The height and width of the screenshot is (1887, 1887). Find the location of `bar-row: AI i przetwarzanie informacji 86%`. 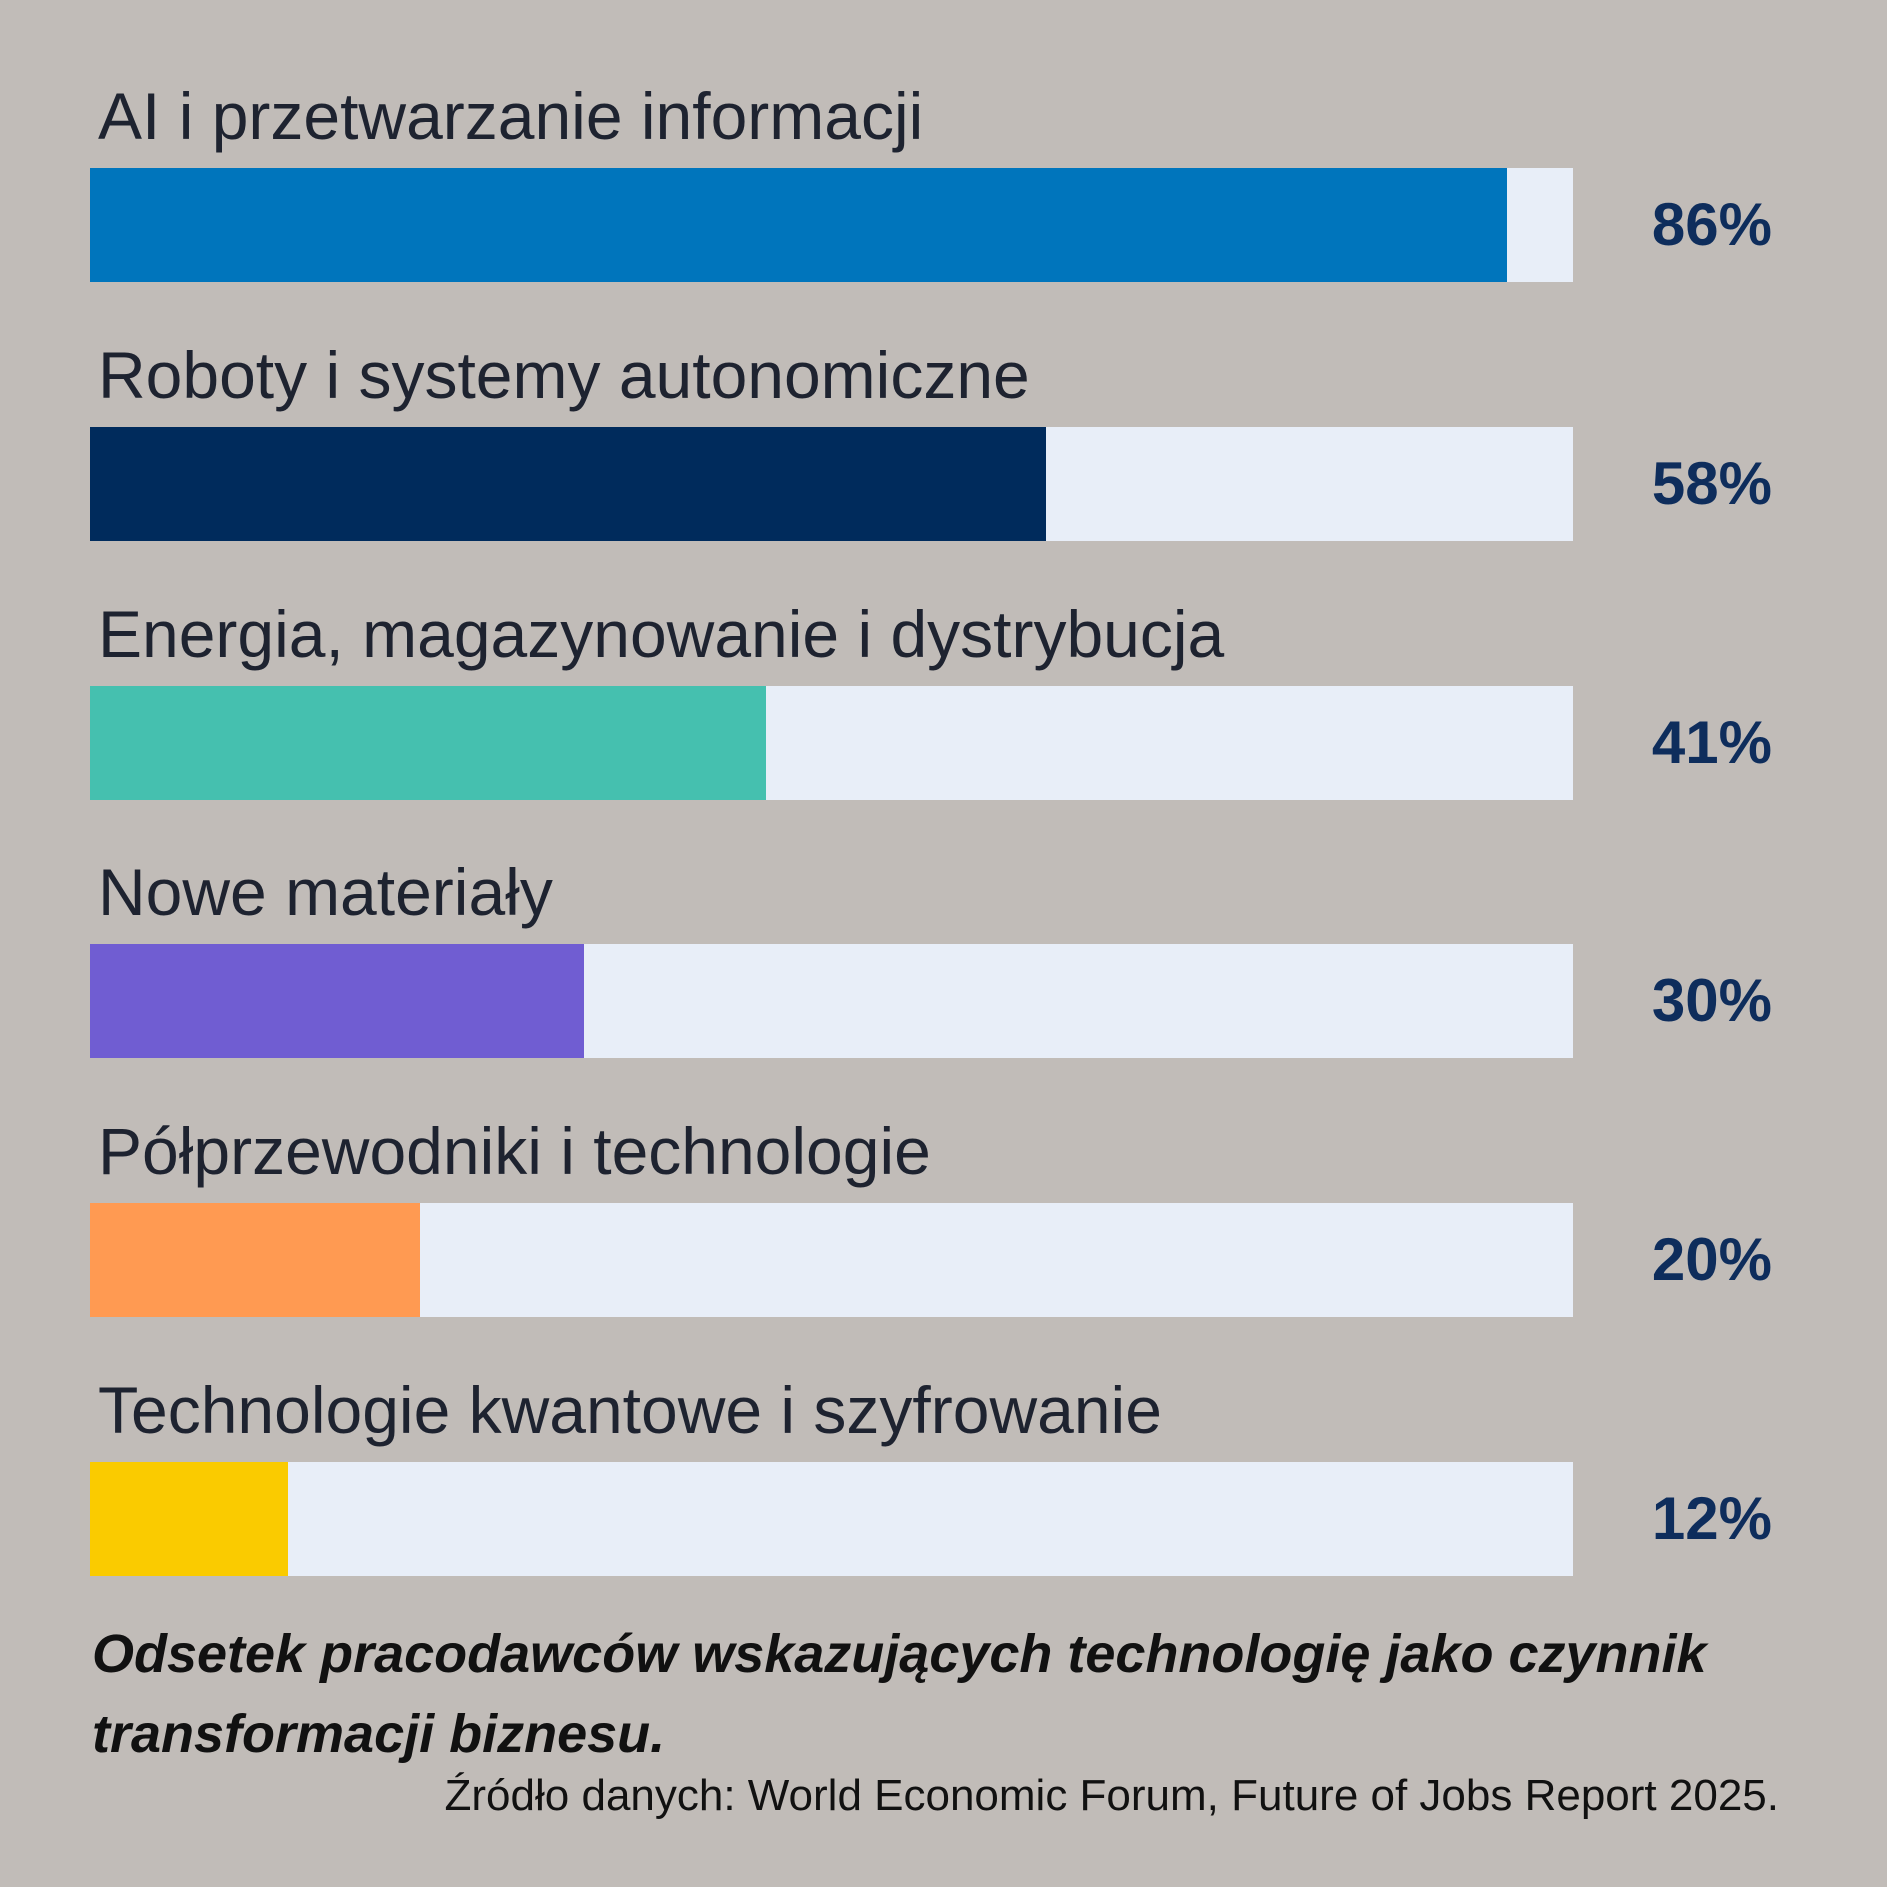

bar-row: AI i przetwarzanie informacji 86% is located at coordinates (943, 206).